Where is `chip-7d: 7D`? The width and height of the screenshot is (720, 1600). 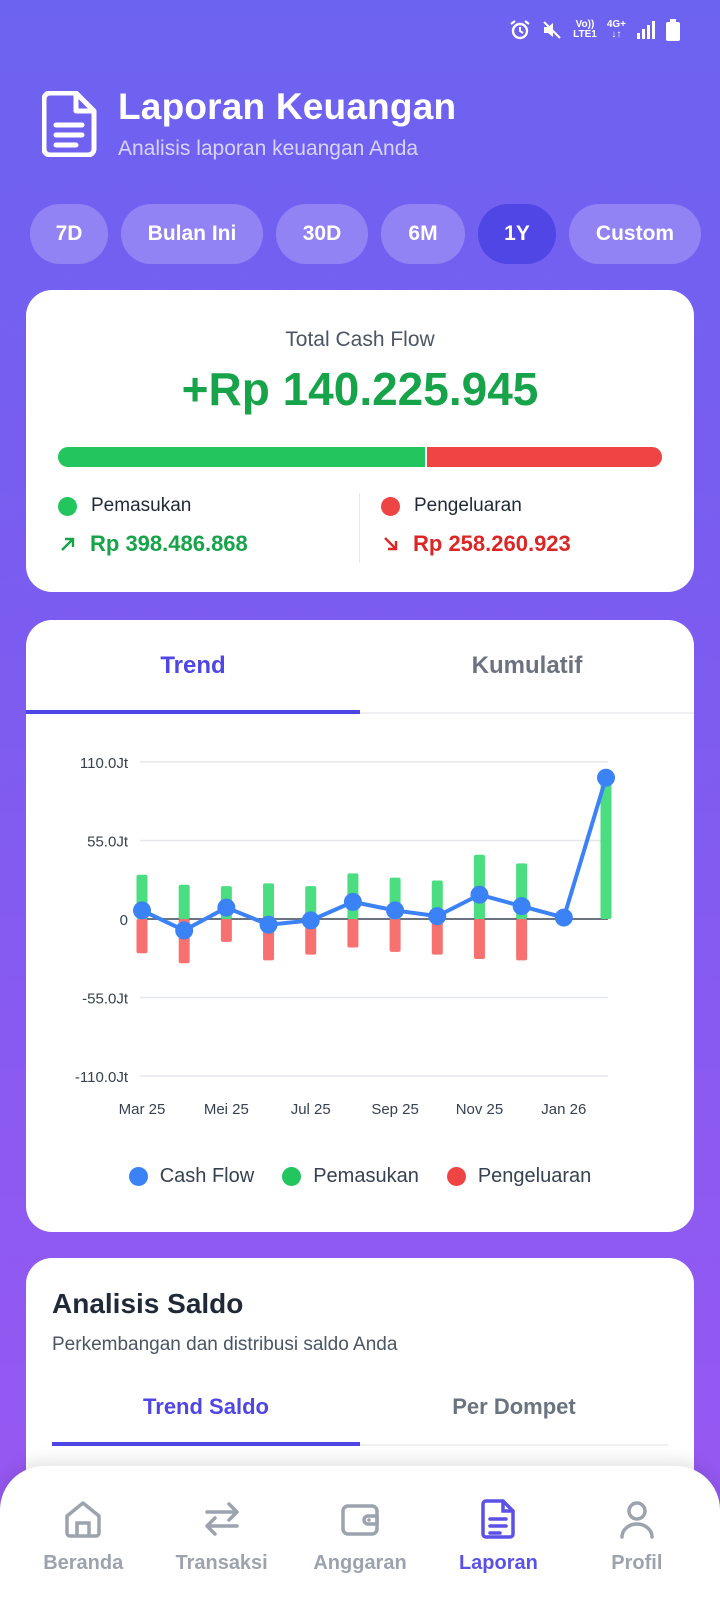
chip-7d: 7D is located at coordinates (69, 234).